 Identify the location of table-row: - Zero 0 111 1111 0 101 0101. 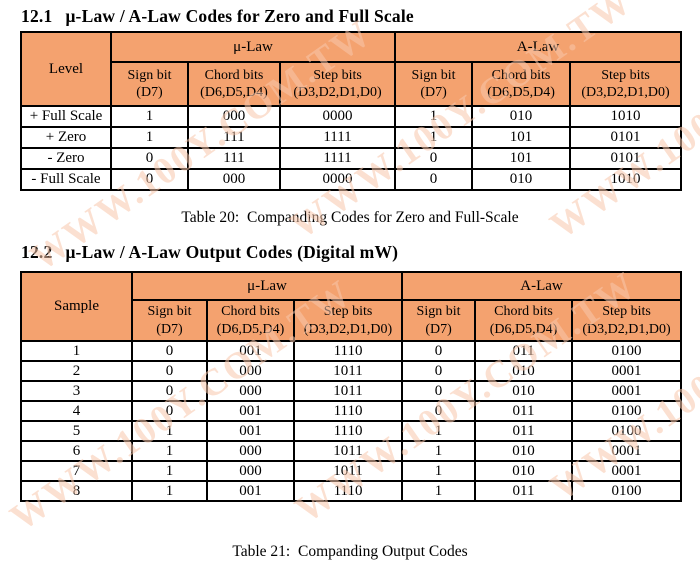
(351, 158).